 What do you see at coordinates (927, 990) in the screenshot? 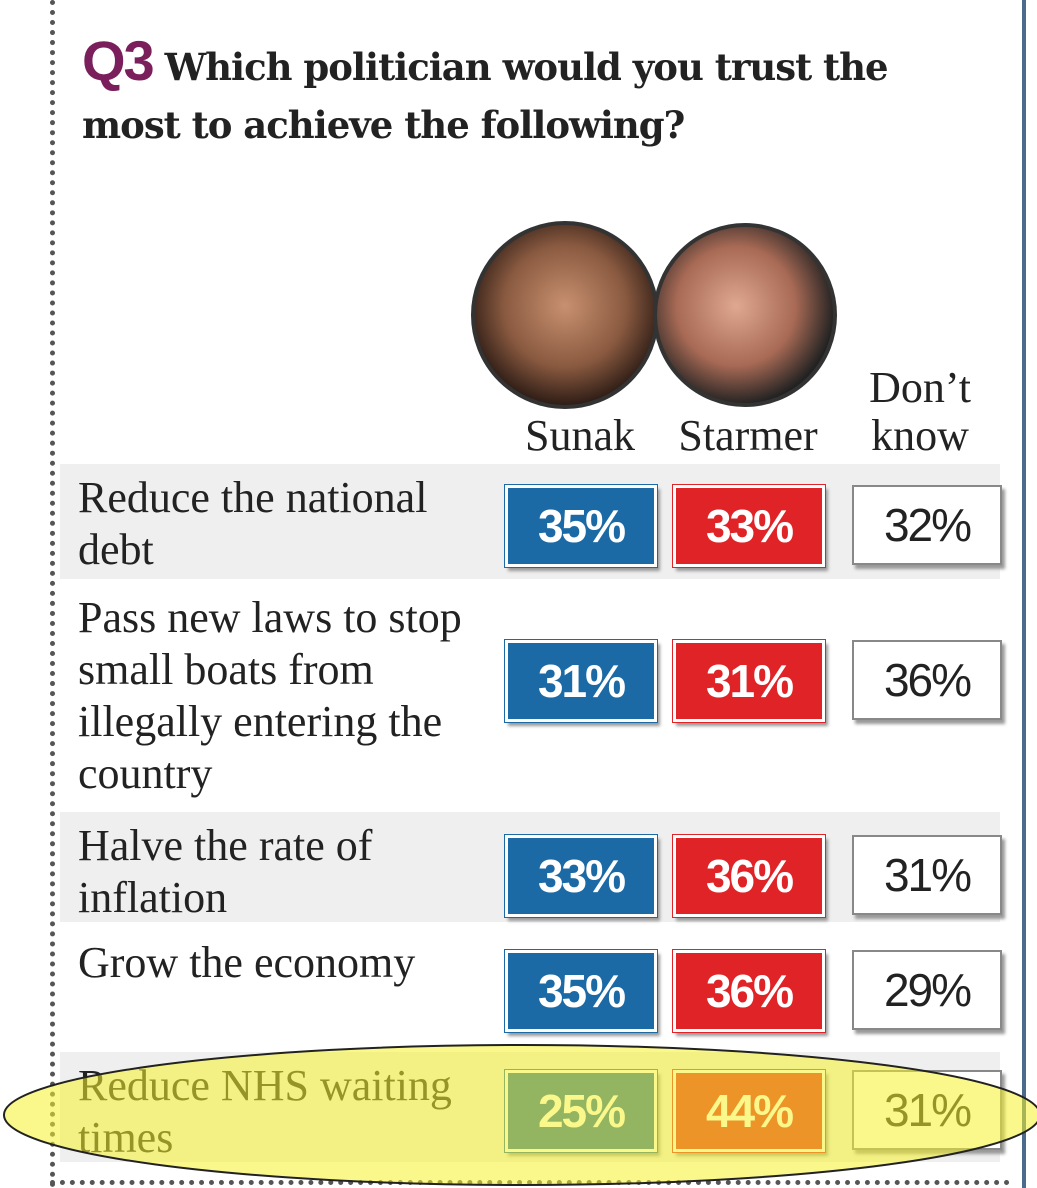
I see `value-box: 29%` at bounding box center [927, 990].